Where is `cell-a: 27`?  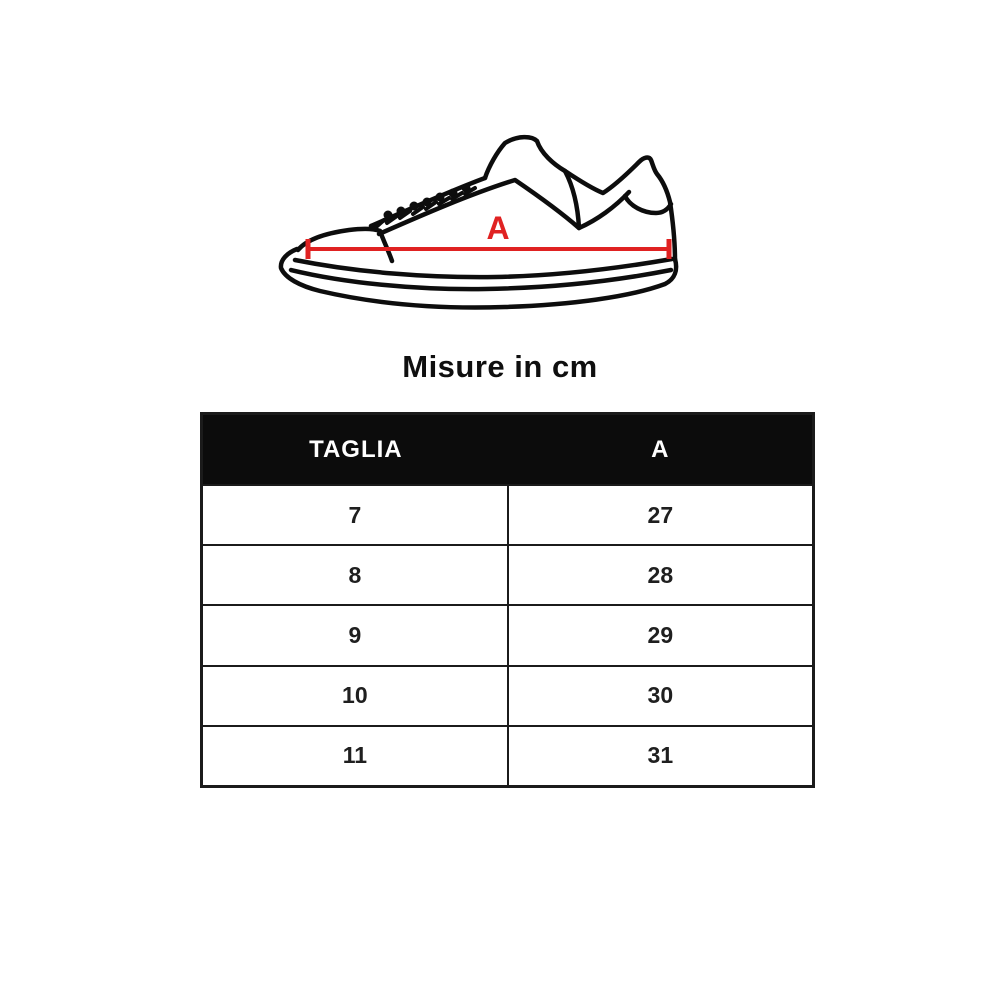 cell-a: 27 is located at coordinates (660, 514).